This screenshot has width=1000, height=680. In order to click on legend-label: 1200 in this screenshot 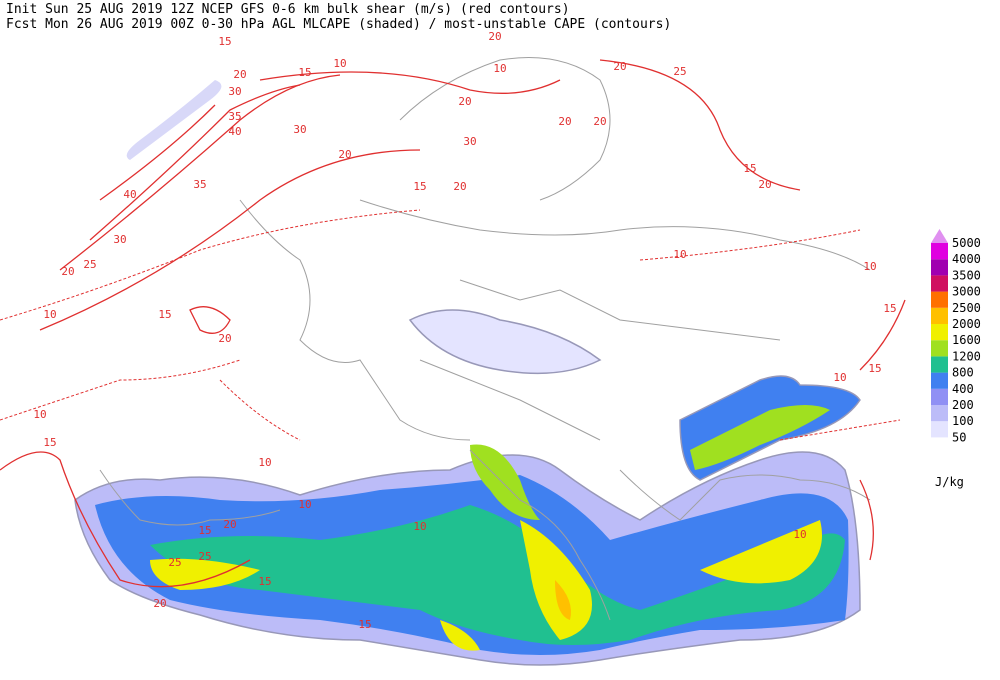, I will do `click(966, 356)`.